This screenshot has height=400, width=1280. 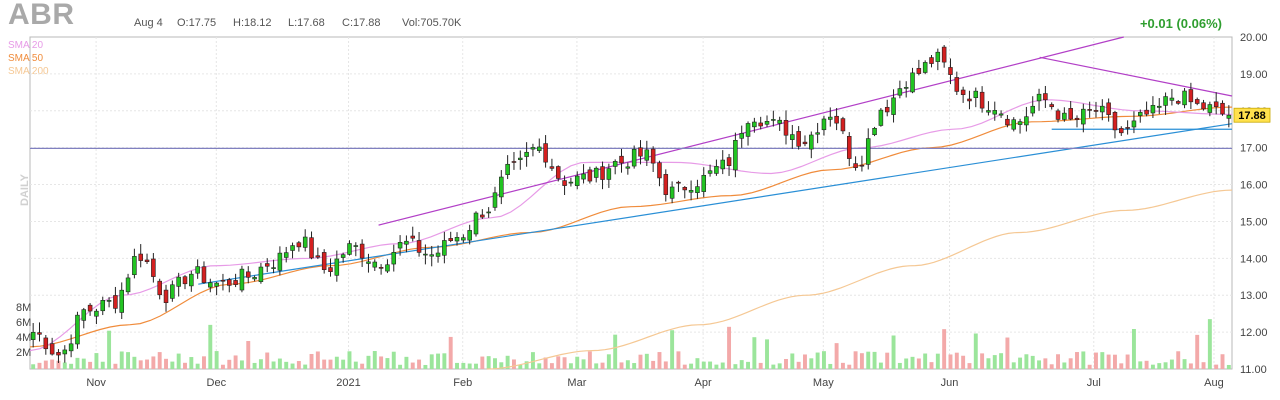 What do you see at coordinates (361, 23) in the screenshot?
I see `quote-close: C:17.88` at bounding box center [361, 23].